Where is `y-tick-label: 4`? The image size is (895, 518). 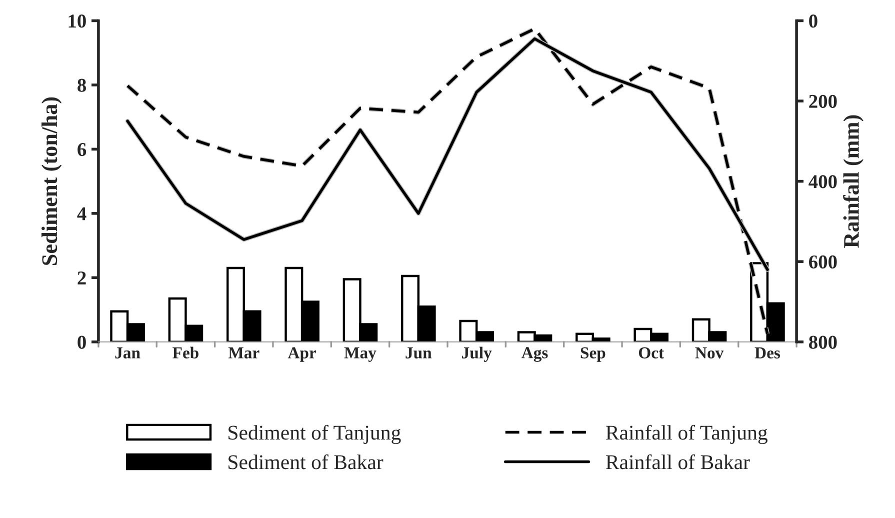
y-tick-label: 4 is located at coordinates (81, 213).